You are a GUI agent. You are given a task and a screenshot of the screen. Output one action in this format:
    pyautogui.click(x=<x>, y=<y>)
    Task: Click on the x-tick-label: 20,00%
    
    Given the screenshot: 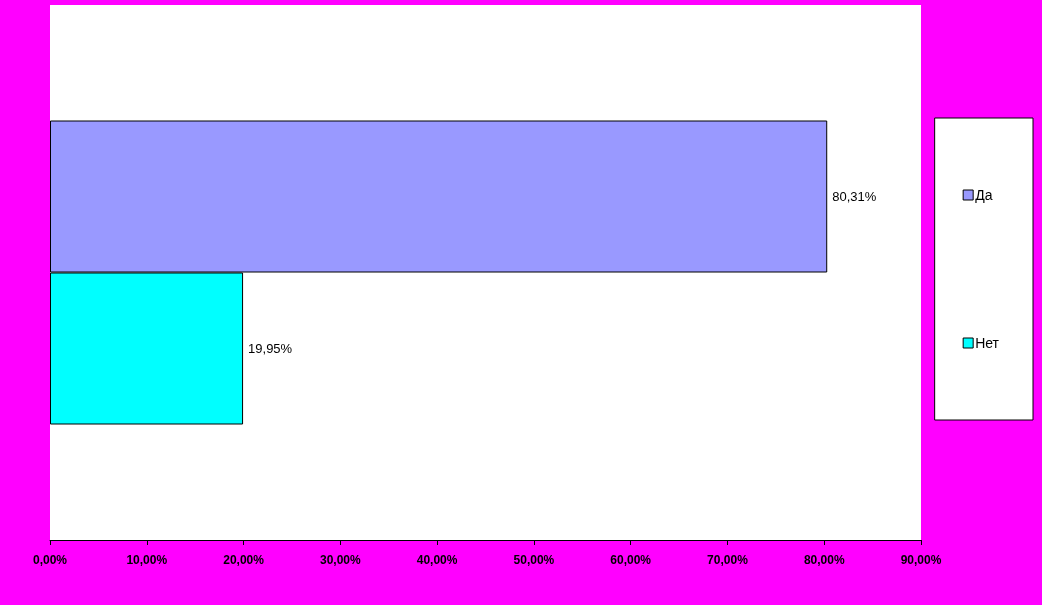 What is the action you would take?
    pyautogui.click(x=244, y=560)
    